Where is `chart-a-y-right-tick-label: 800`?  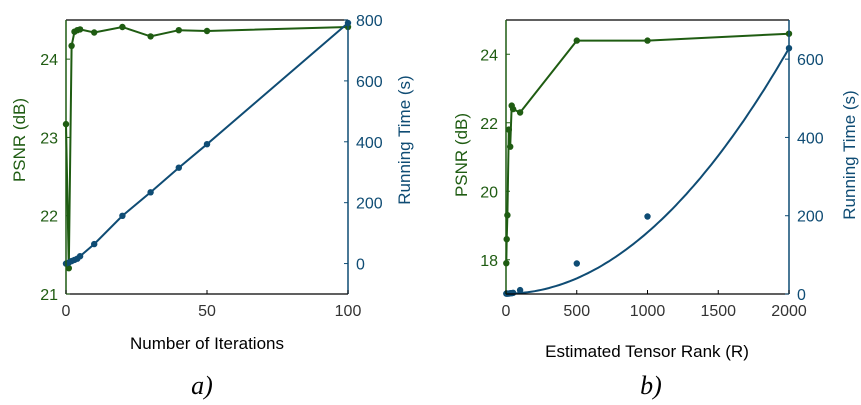 chart-a-y-right-tick-label: 800 is located at coordinates (369, 21).